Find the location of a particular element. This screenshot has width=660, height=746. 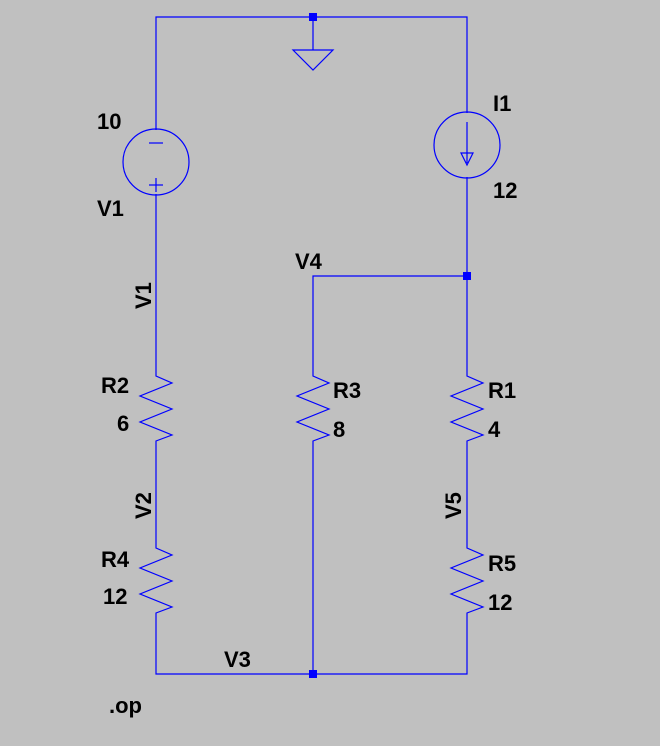

i1-value-label: 12 is located at coordinates (505, 190).